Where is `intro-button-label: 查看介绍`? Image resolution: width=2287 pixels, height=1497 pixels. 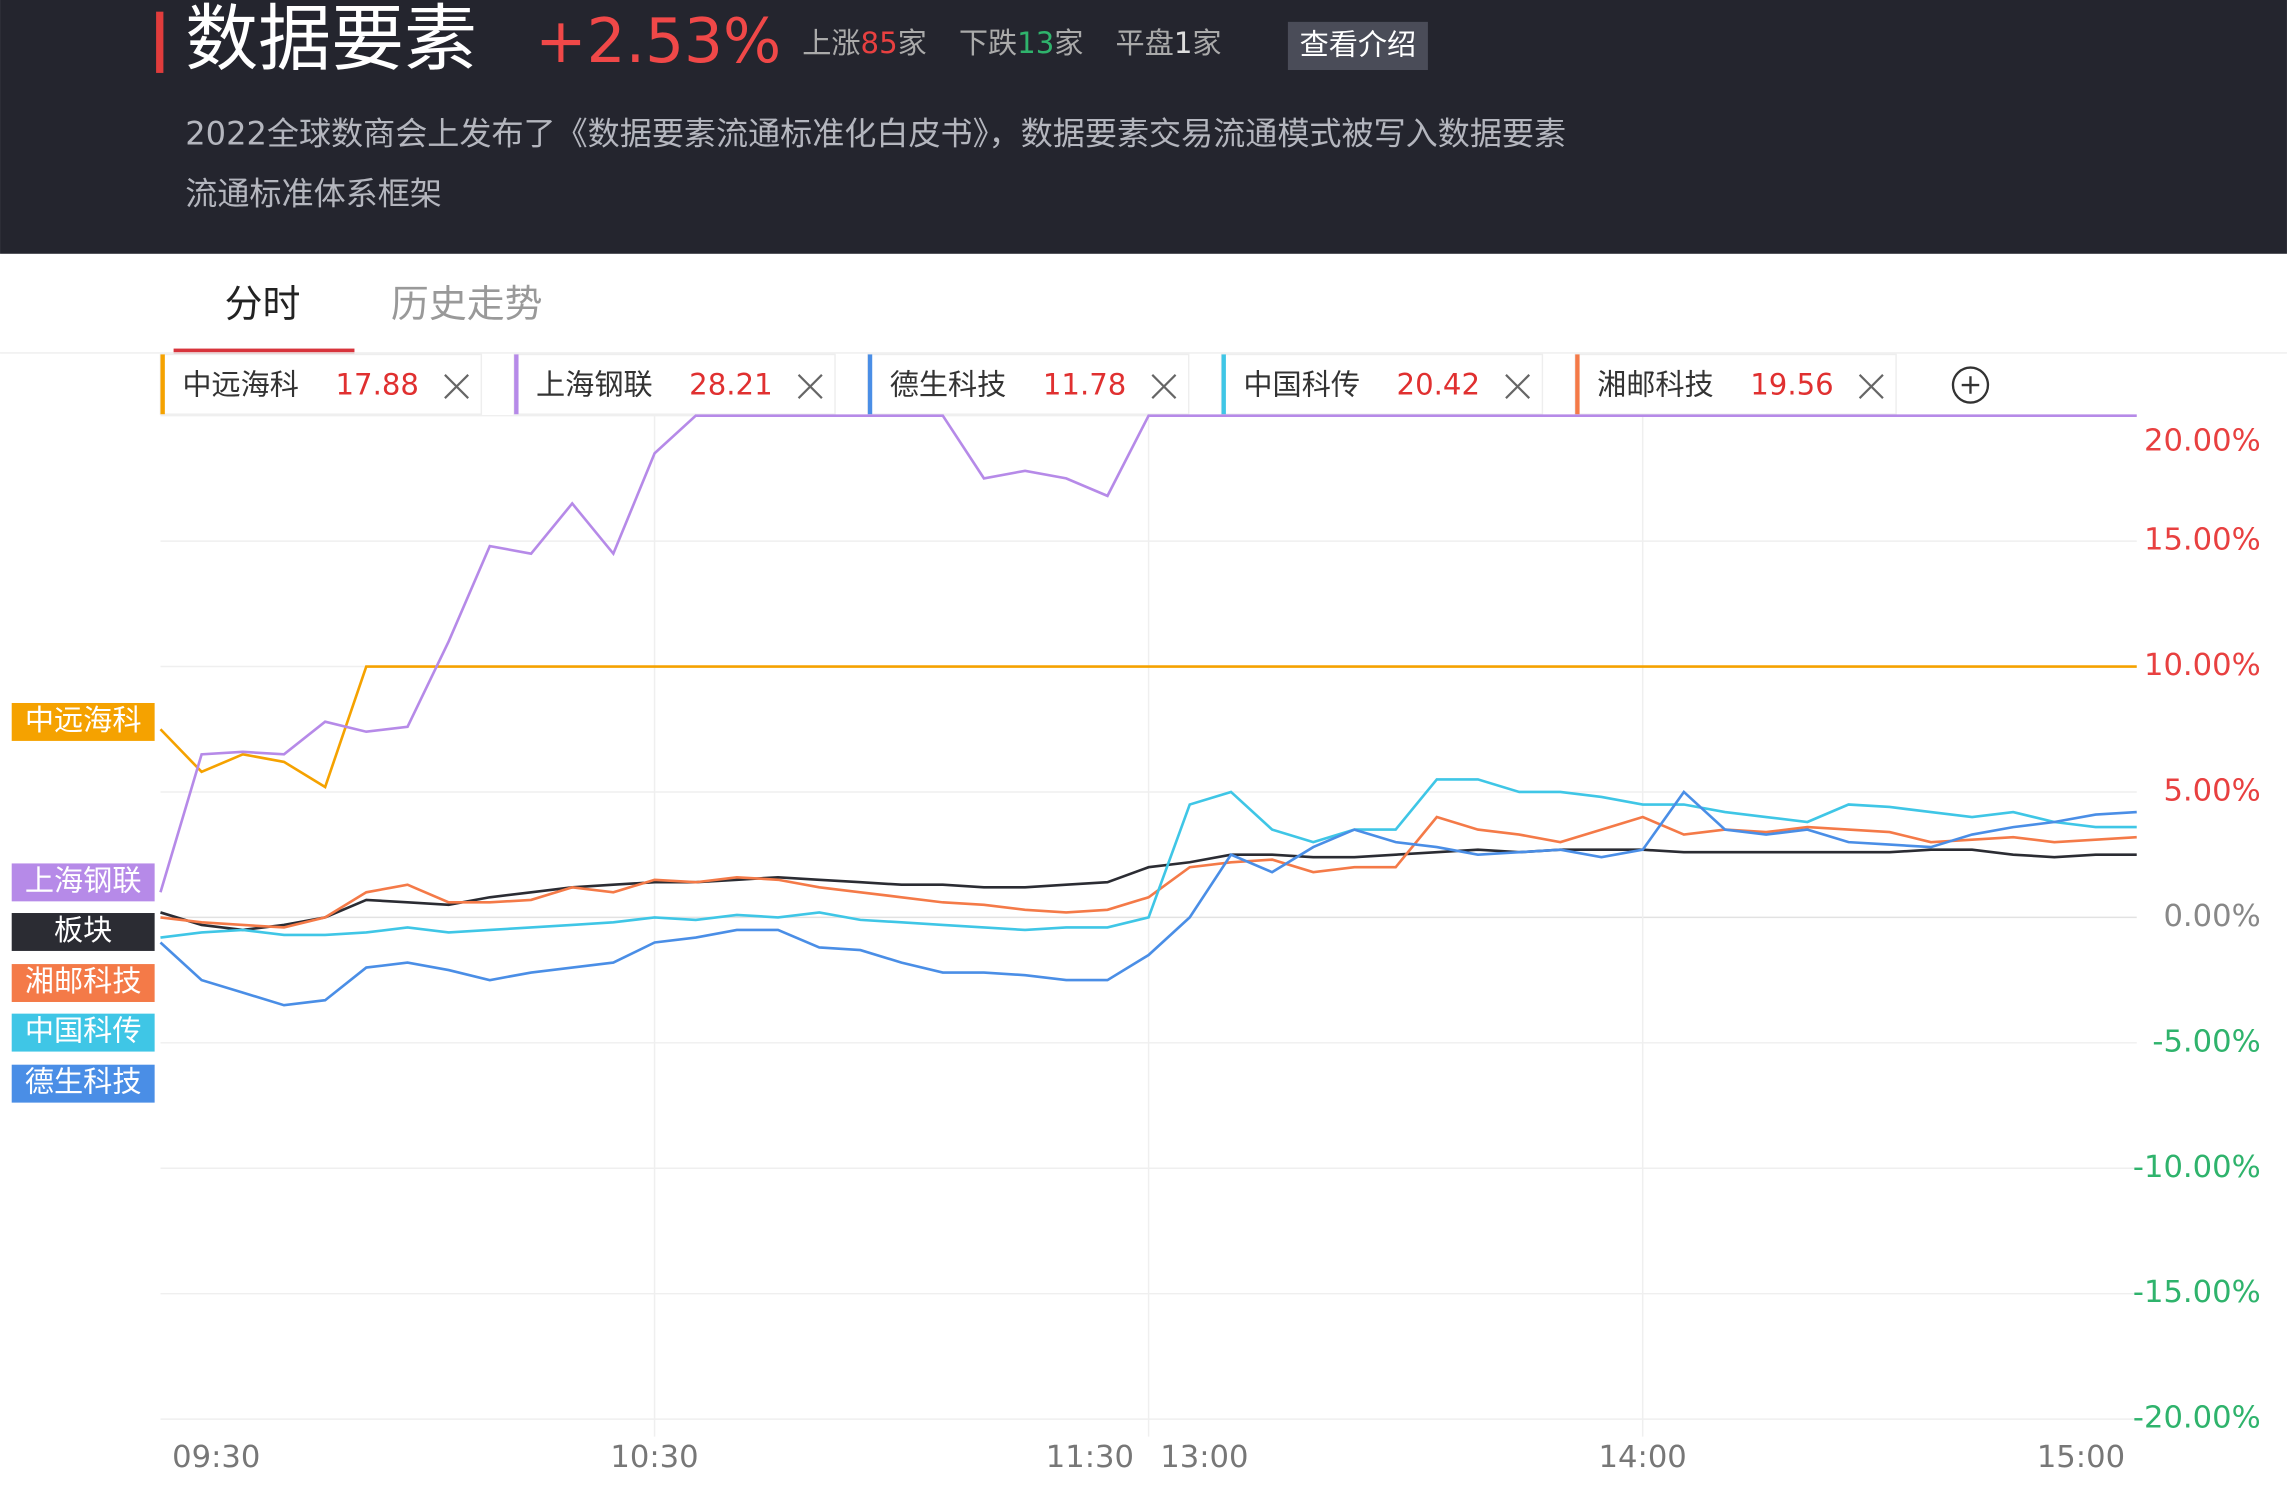 intro-button-label: 查看介绍 is located at coordinates (1358, 45).